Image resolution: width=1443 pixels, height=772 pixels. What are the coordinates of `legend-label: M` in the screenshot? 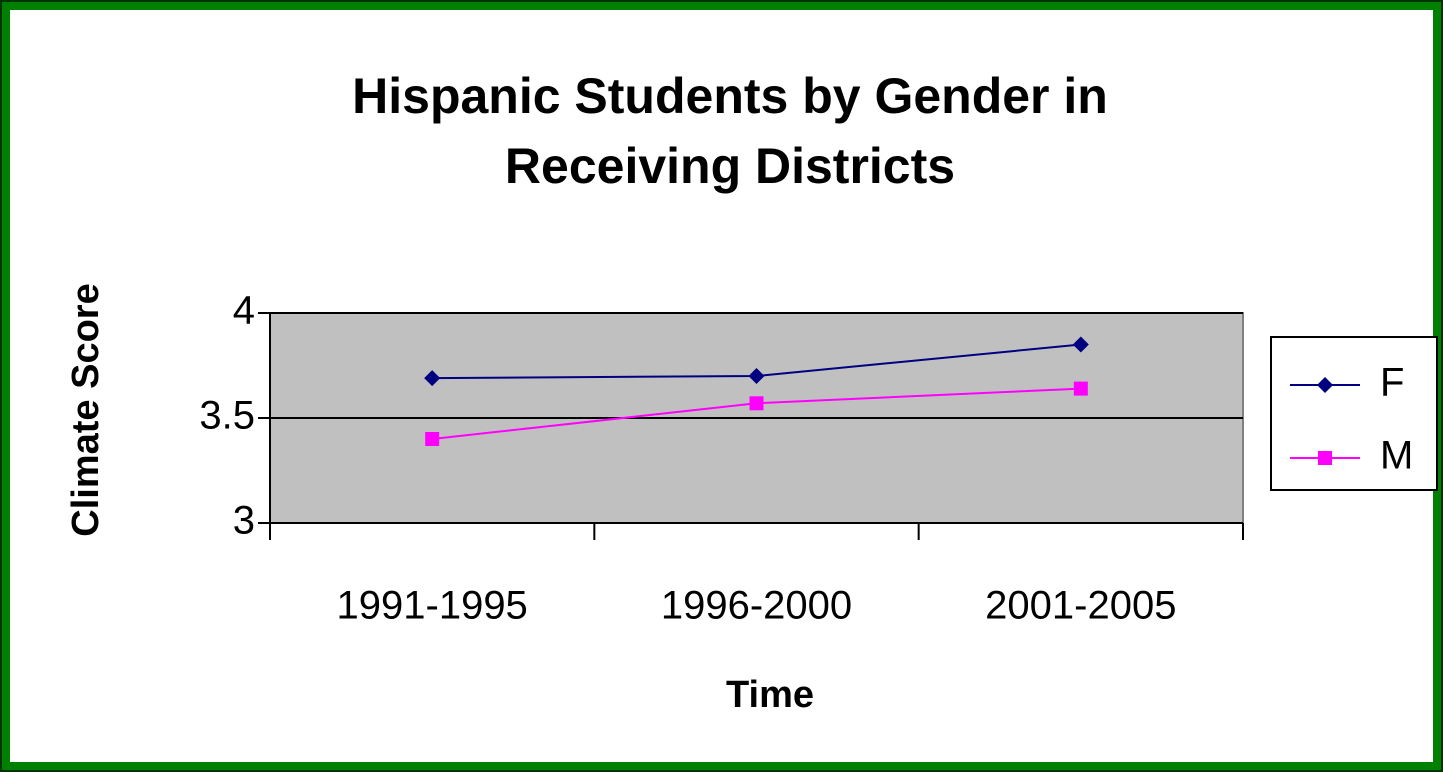 It's located at (1396, 456).